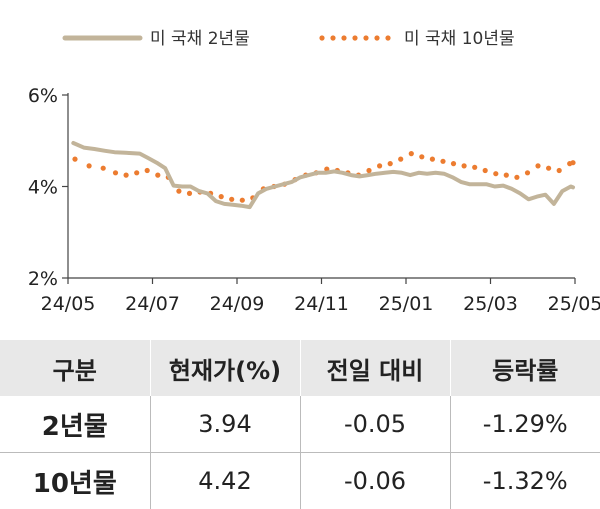 The height and width of the screenshot is (509, 600). Describe the element at coordinates (75, 368) in the screenshot. I see `header-category: 구분` at that location.